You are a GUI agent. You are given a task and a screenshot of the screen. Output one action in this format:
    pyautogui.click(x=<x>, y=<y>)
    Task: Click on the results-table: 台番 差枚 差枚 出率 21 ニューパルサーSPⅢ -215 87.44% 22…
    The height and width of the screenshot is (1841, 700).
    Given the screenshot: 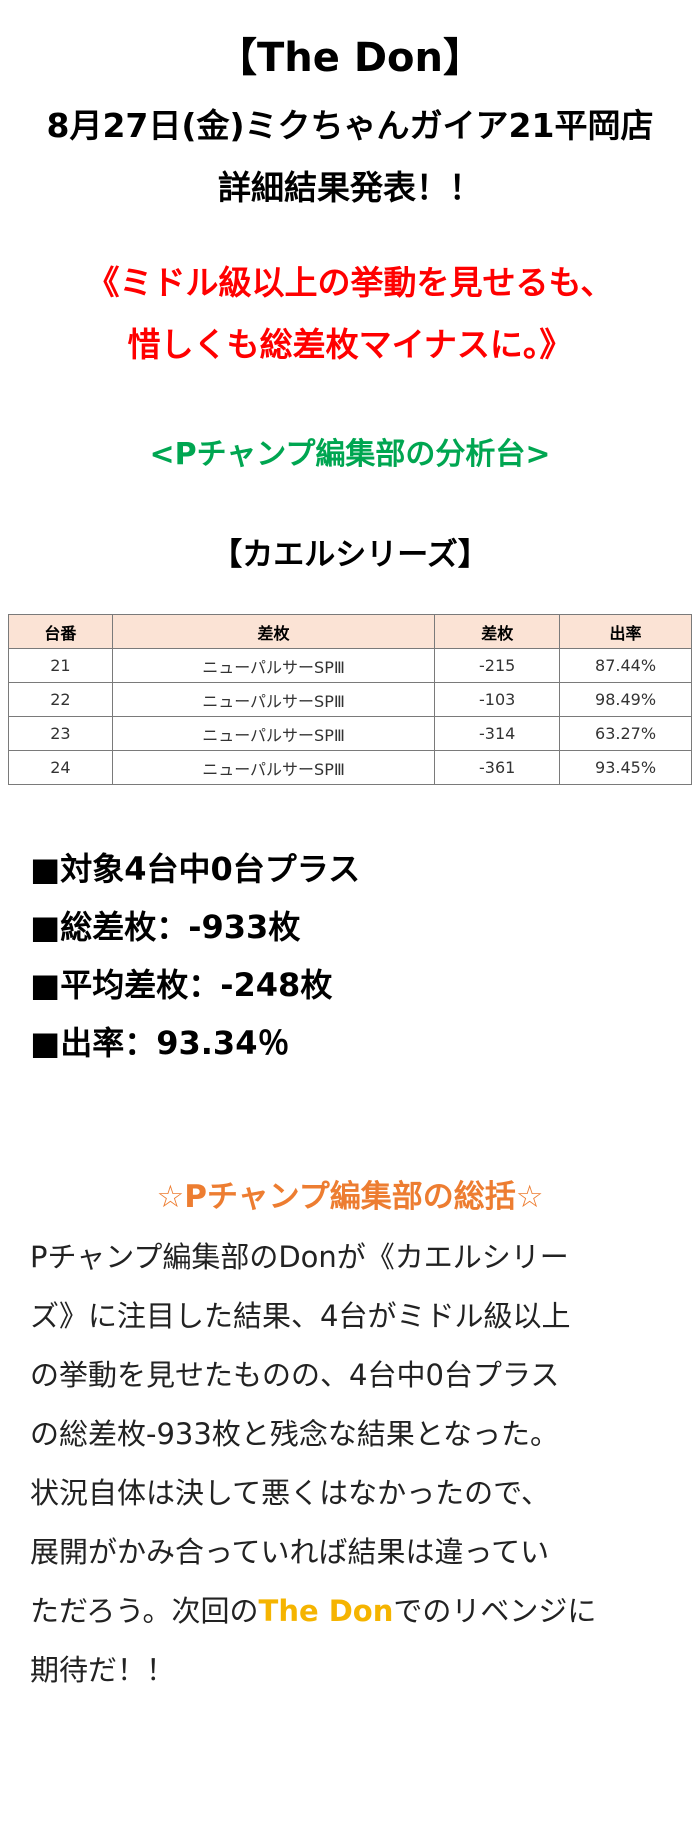 What is the action you would take?
    pyautogui.click(x=350, y=699)
    